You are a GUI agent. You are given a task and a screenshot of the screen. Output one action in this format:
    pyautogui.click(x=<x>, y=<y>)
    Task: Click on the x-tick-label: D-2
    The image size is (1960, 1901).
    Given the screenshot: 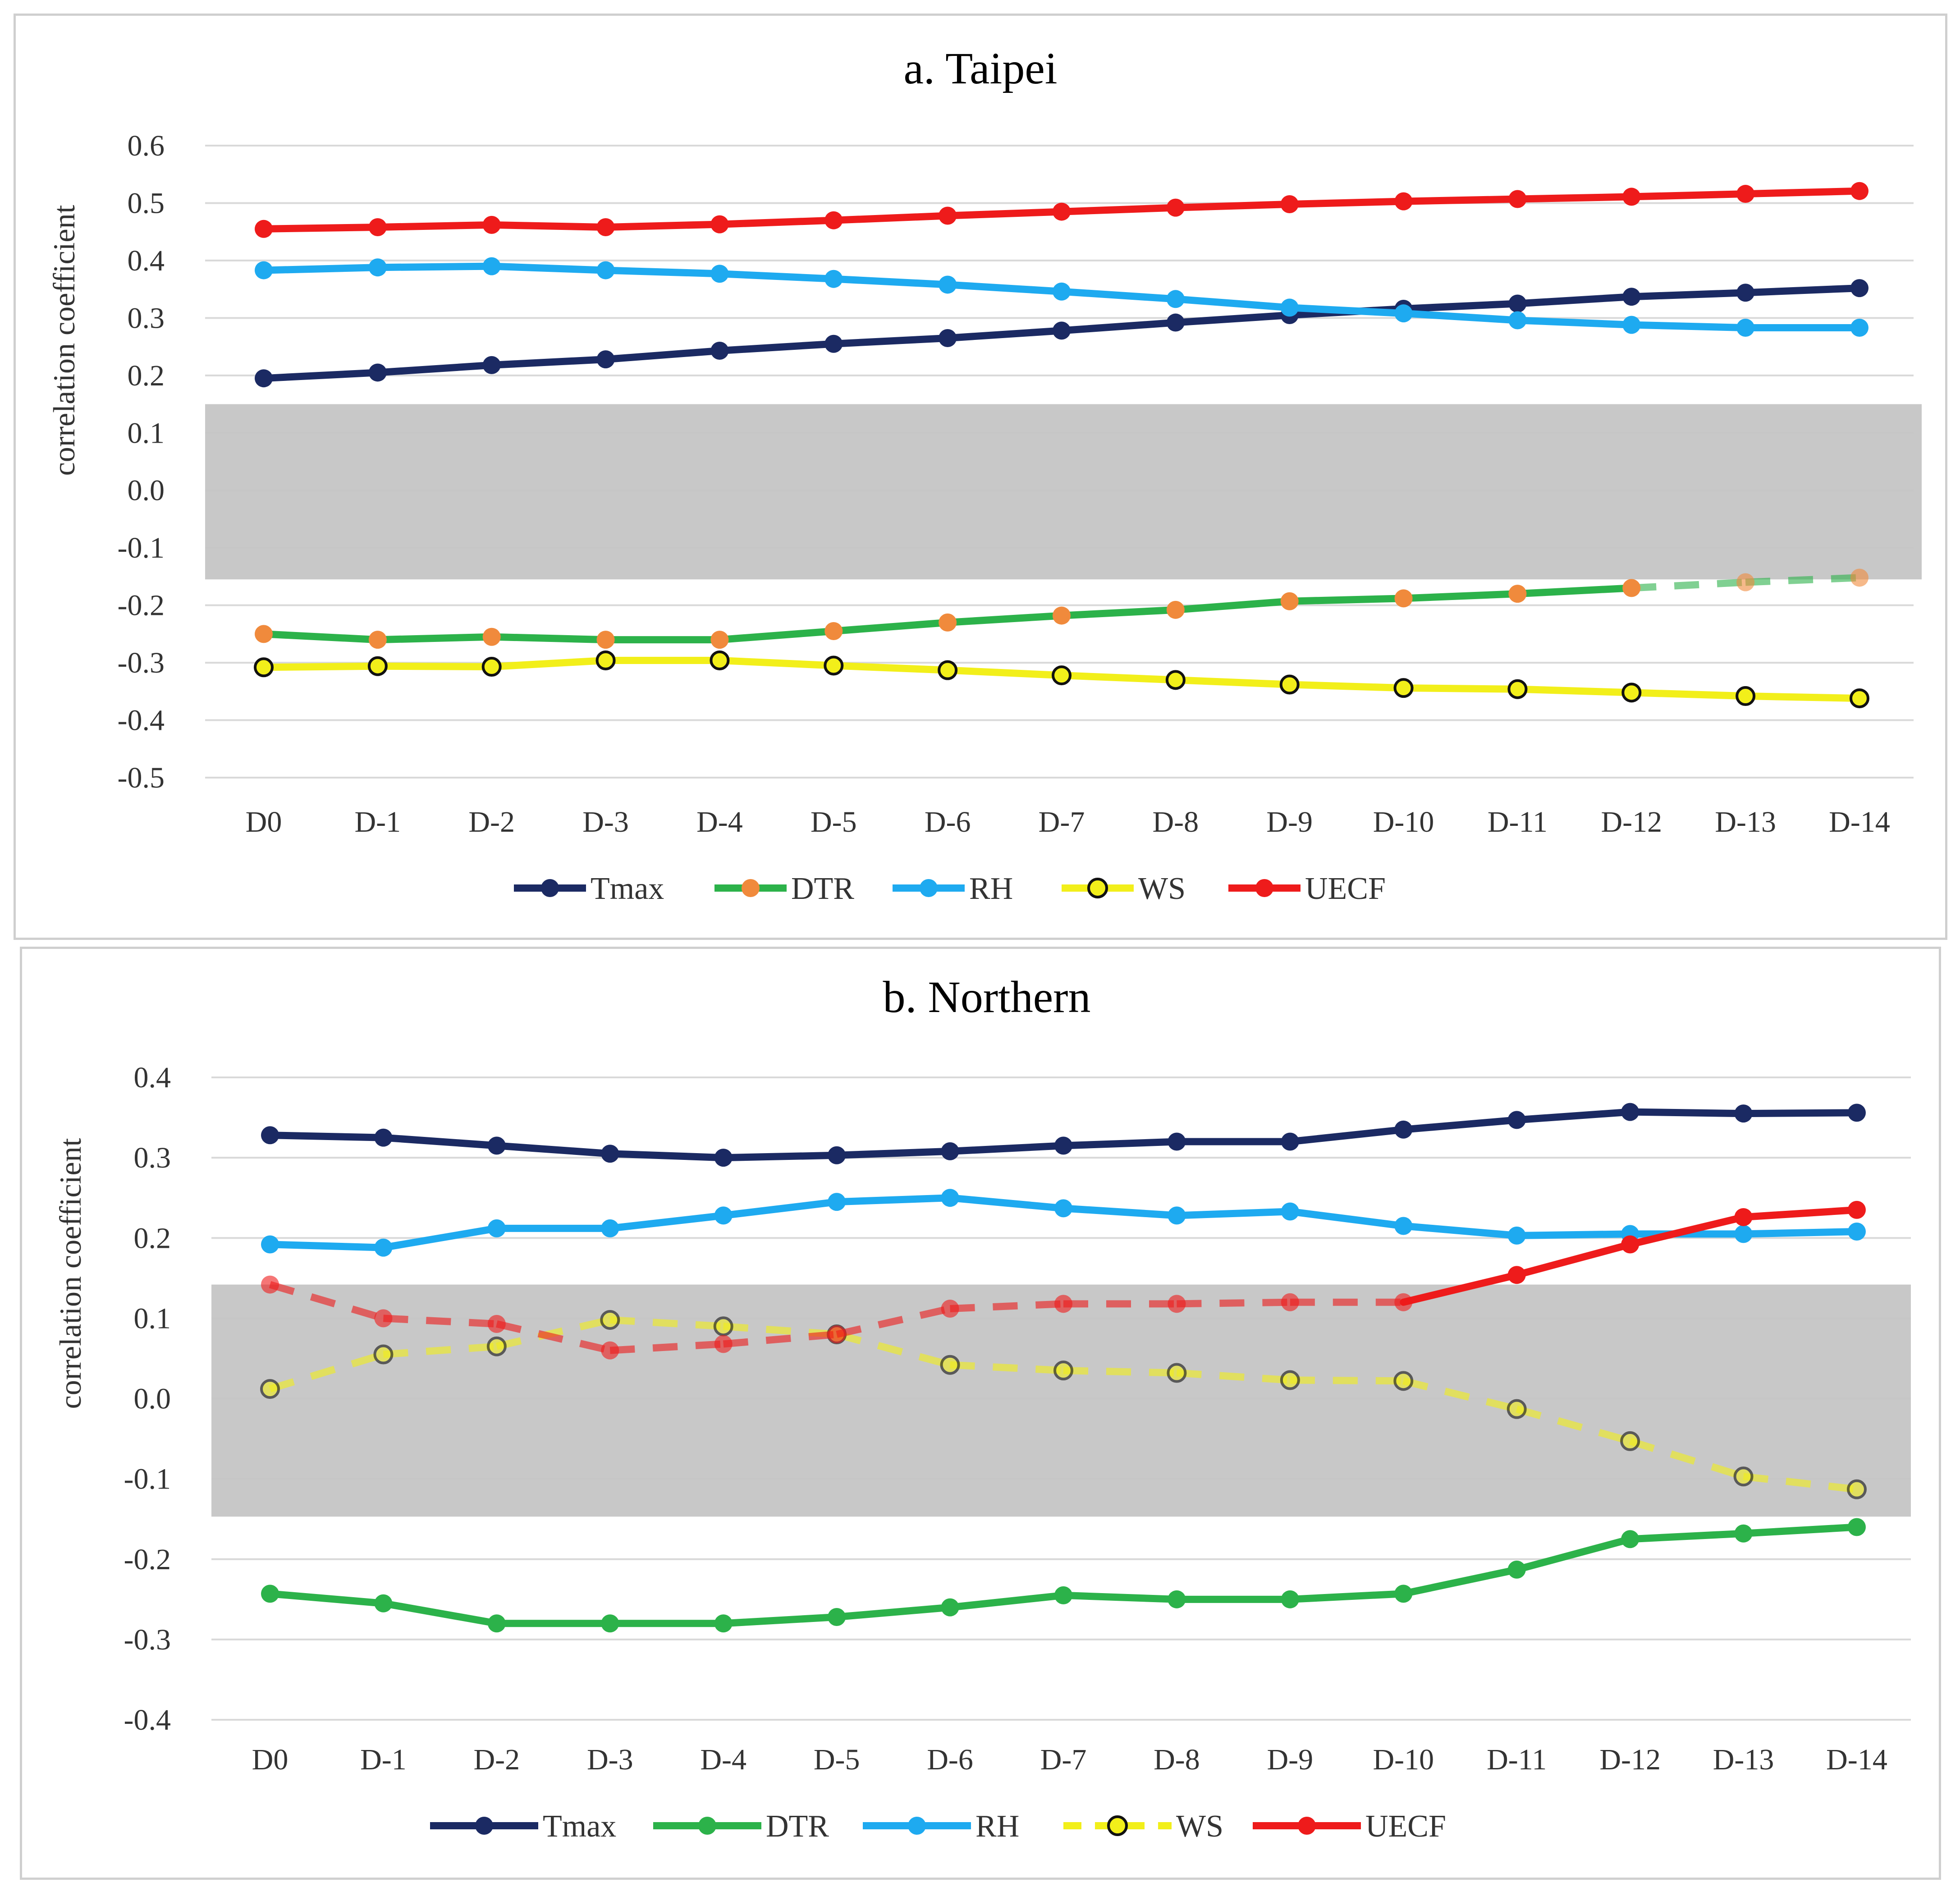 What is the action you would take?
    pyautogui.click(x=492, y=822)
    